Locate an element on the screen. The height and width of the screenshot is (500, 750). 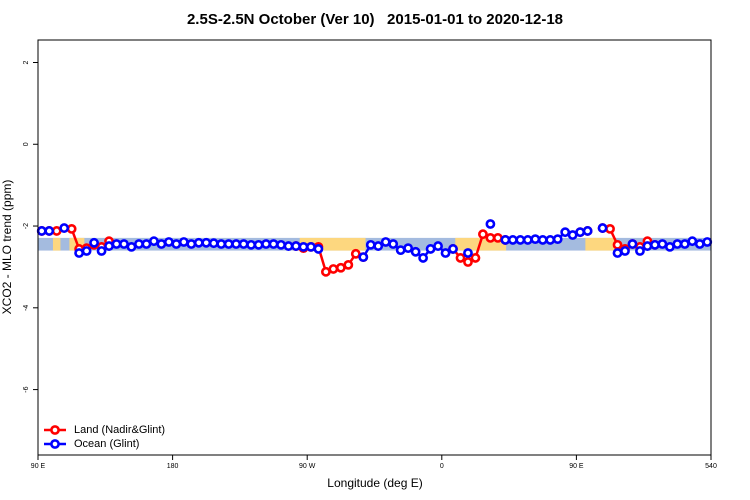
x-tick-label: 540 is located at coordinates (711, 466).